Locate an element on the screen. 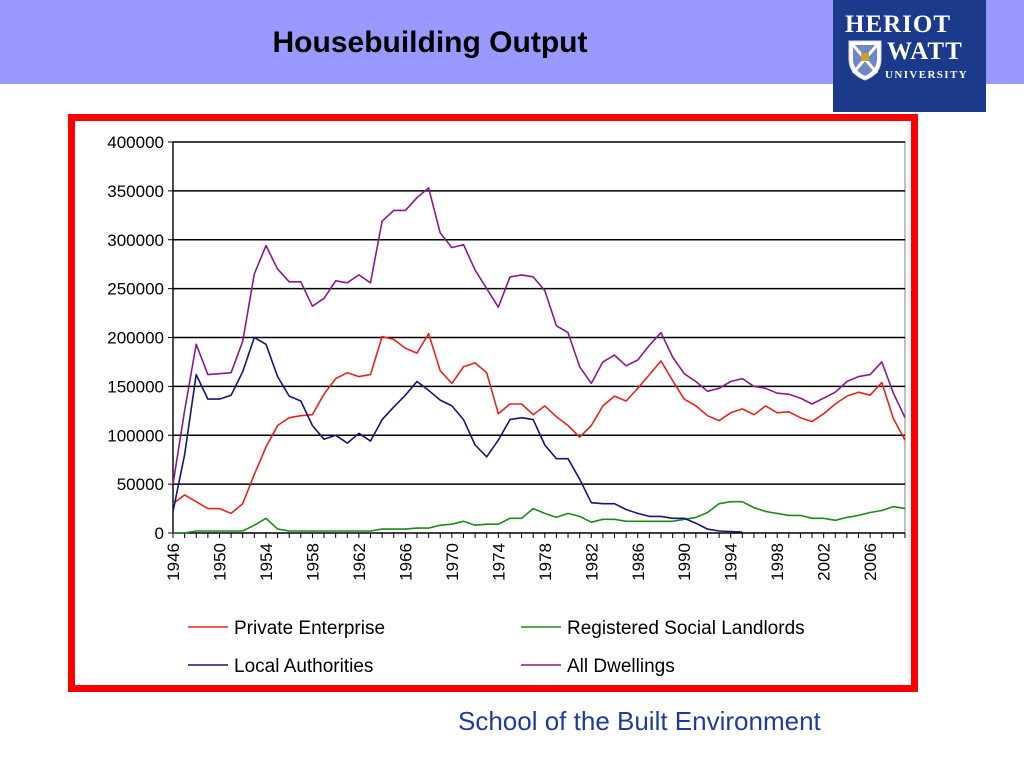 This screenshot has height=768, width=1024. legend-label: Local Authorities is located at coordinates (303, 666).